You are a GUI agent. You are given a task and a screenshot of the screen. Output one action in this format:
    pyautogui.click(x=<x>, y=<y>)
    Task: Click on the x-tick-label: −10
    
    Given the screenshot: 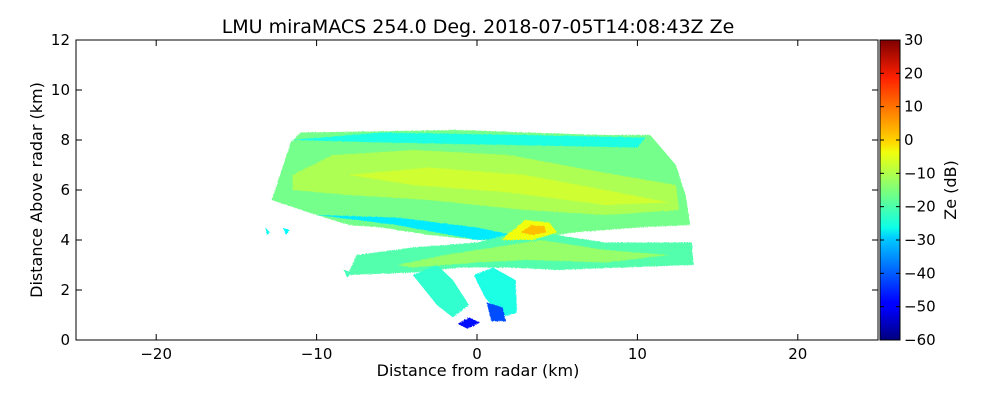 What is the action you would take?
    pyautogui.click(x=317, y=354)
    